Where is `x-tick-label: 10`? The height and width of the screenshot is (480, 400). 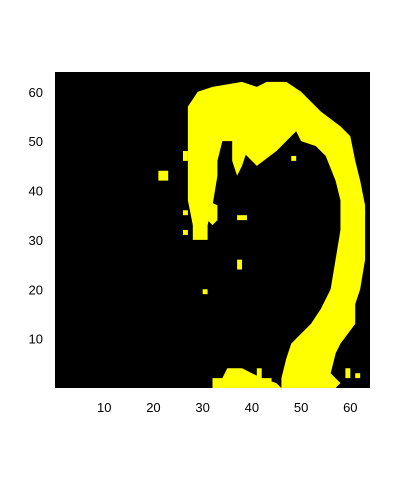 x-tick-label: 10 is located at coordinates (104, 407).